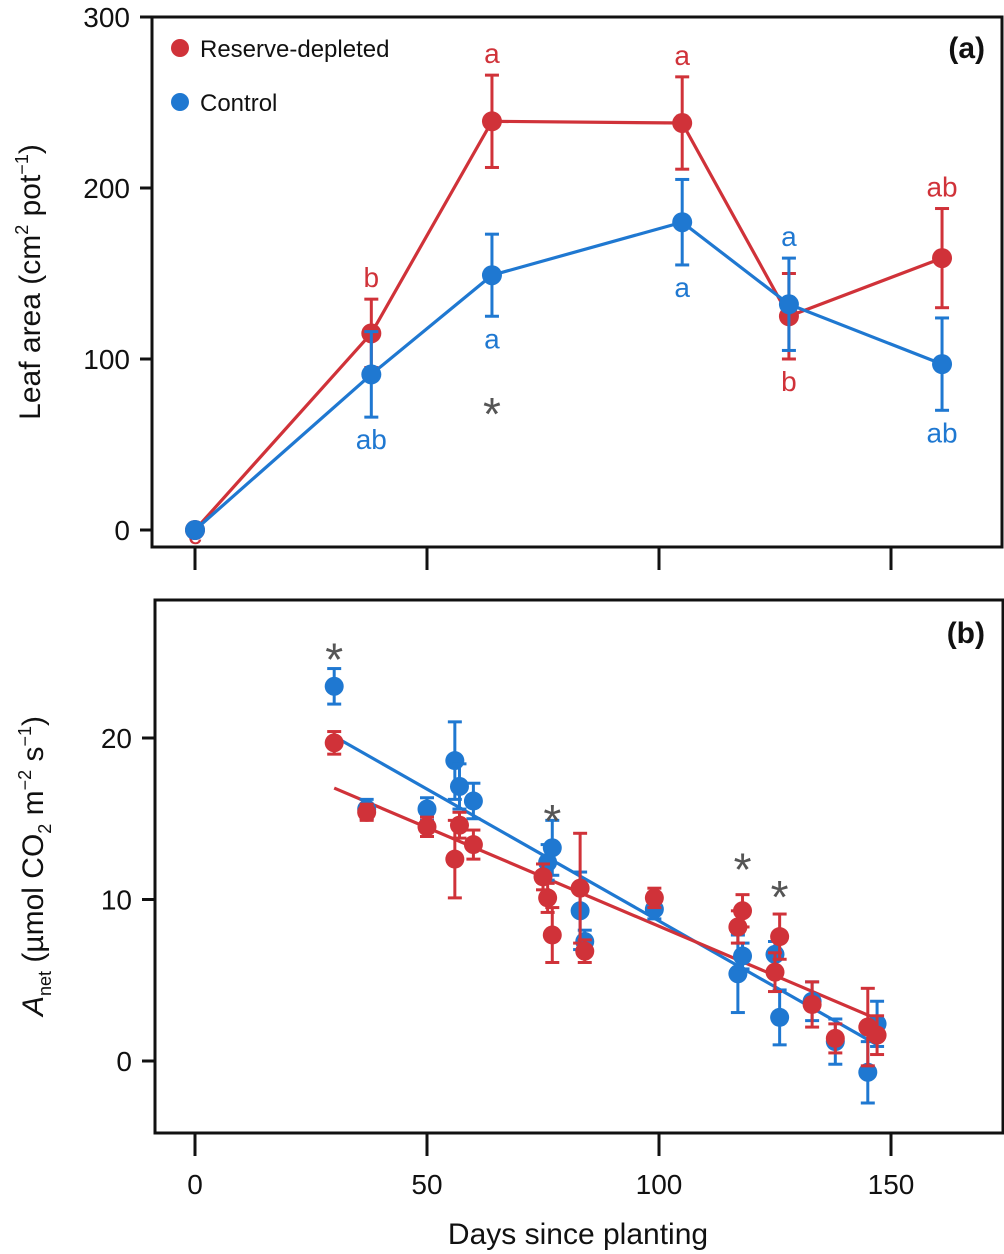  I want to click on panel-a-letter-label-reserve-depleted: ab, so click(941, 187).